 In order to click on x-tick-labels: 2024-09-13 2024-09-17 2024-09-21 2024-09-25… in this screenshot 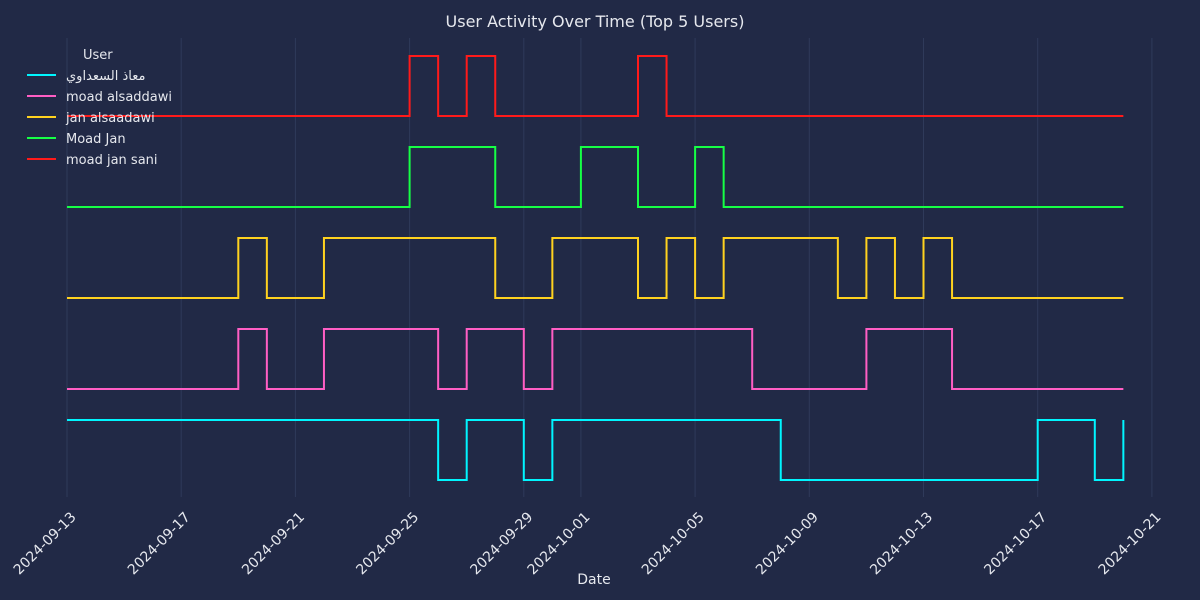, I will do `click(588, 543)`.